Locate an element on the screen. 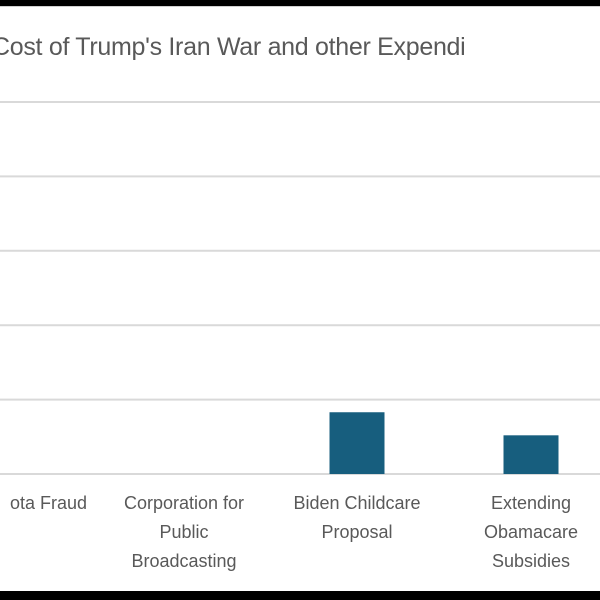 This screenshot has width=600, height=600. x-tick-label-line: Proposal is located at coordinates (357, 532).